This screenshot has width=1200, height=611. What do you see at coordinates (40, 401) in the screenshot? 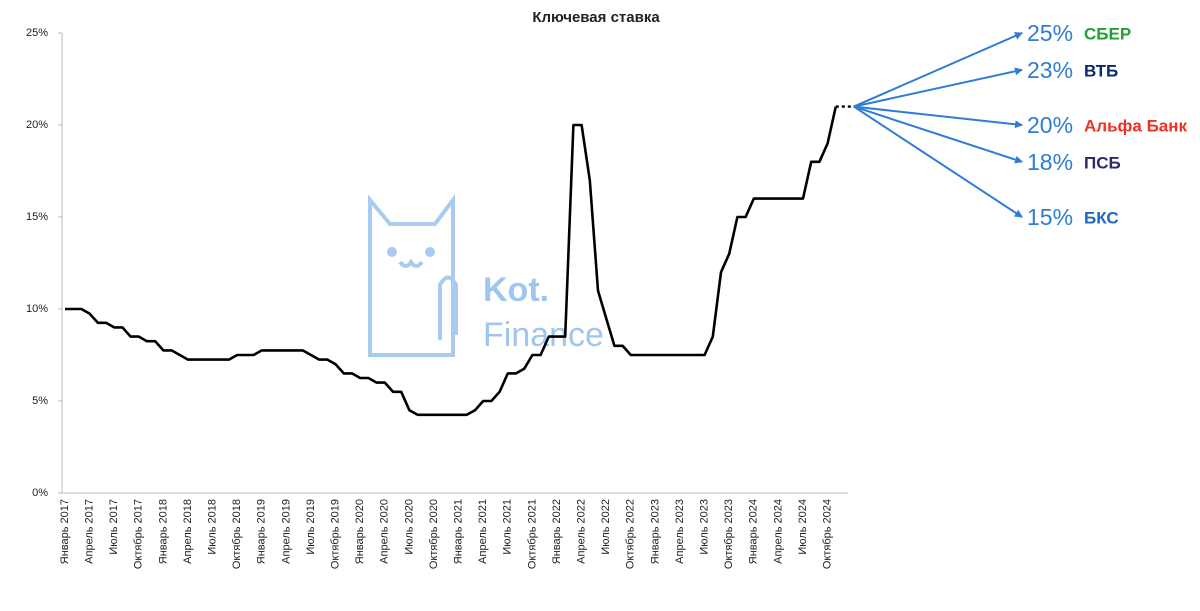
I see `y-tick-label: 5%` at bounding box center [40, 401].